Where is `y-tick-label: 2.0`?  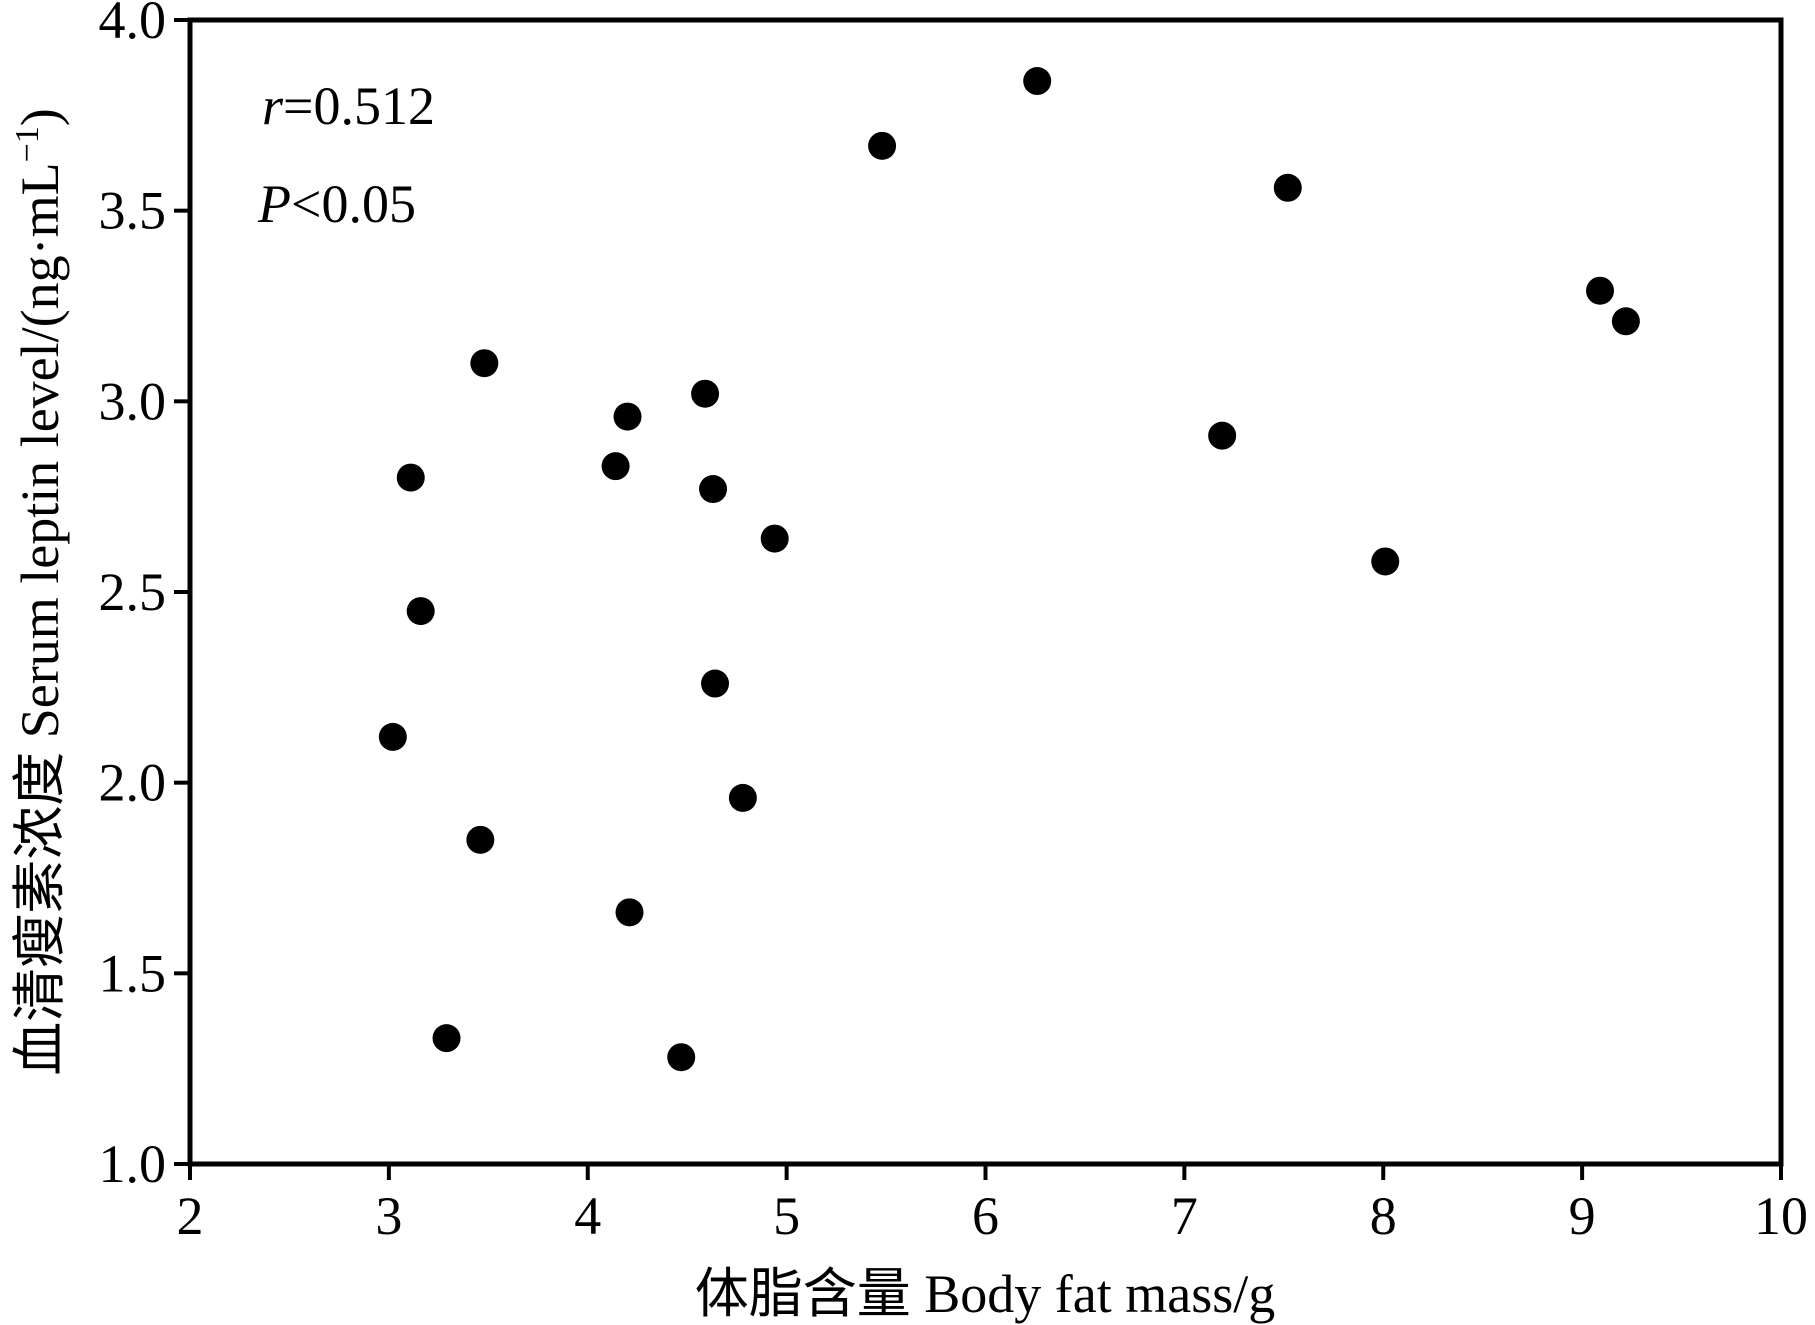 y-tick-label: 2.0 is located at coordinates (133, 783).